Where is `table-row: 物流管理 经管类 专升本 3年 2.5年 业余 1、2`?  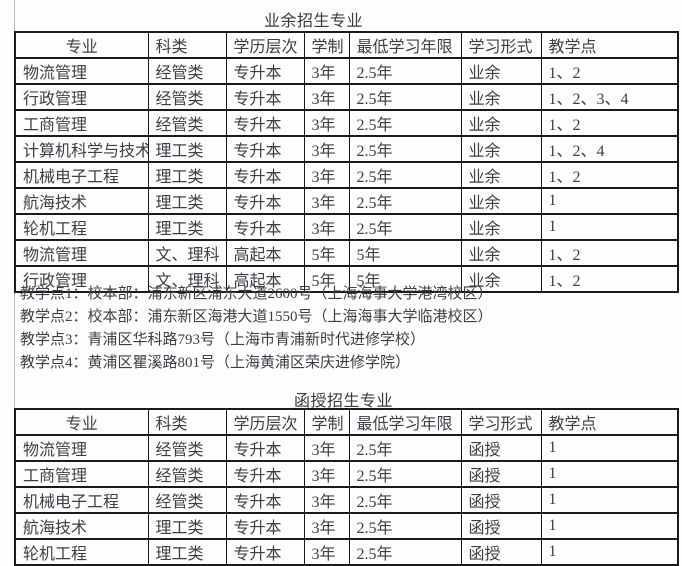 table-row: 物流管理 经管类 专升本 3年 2.5年 业余 1、2 is located at coordinates (346, 71).